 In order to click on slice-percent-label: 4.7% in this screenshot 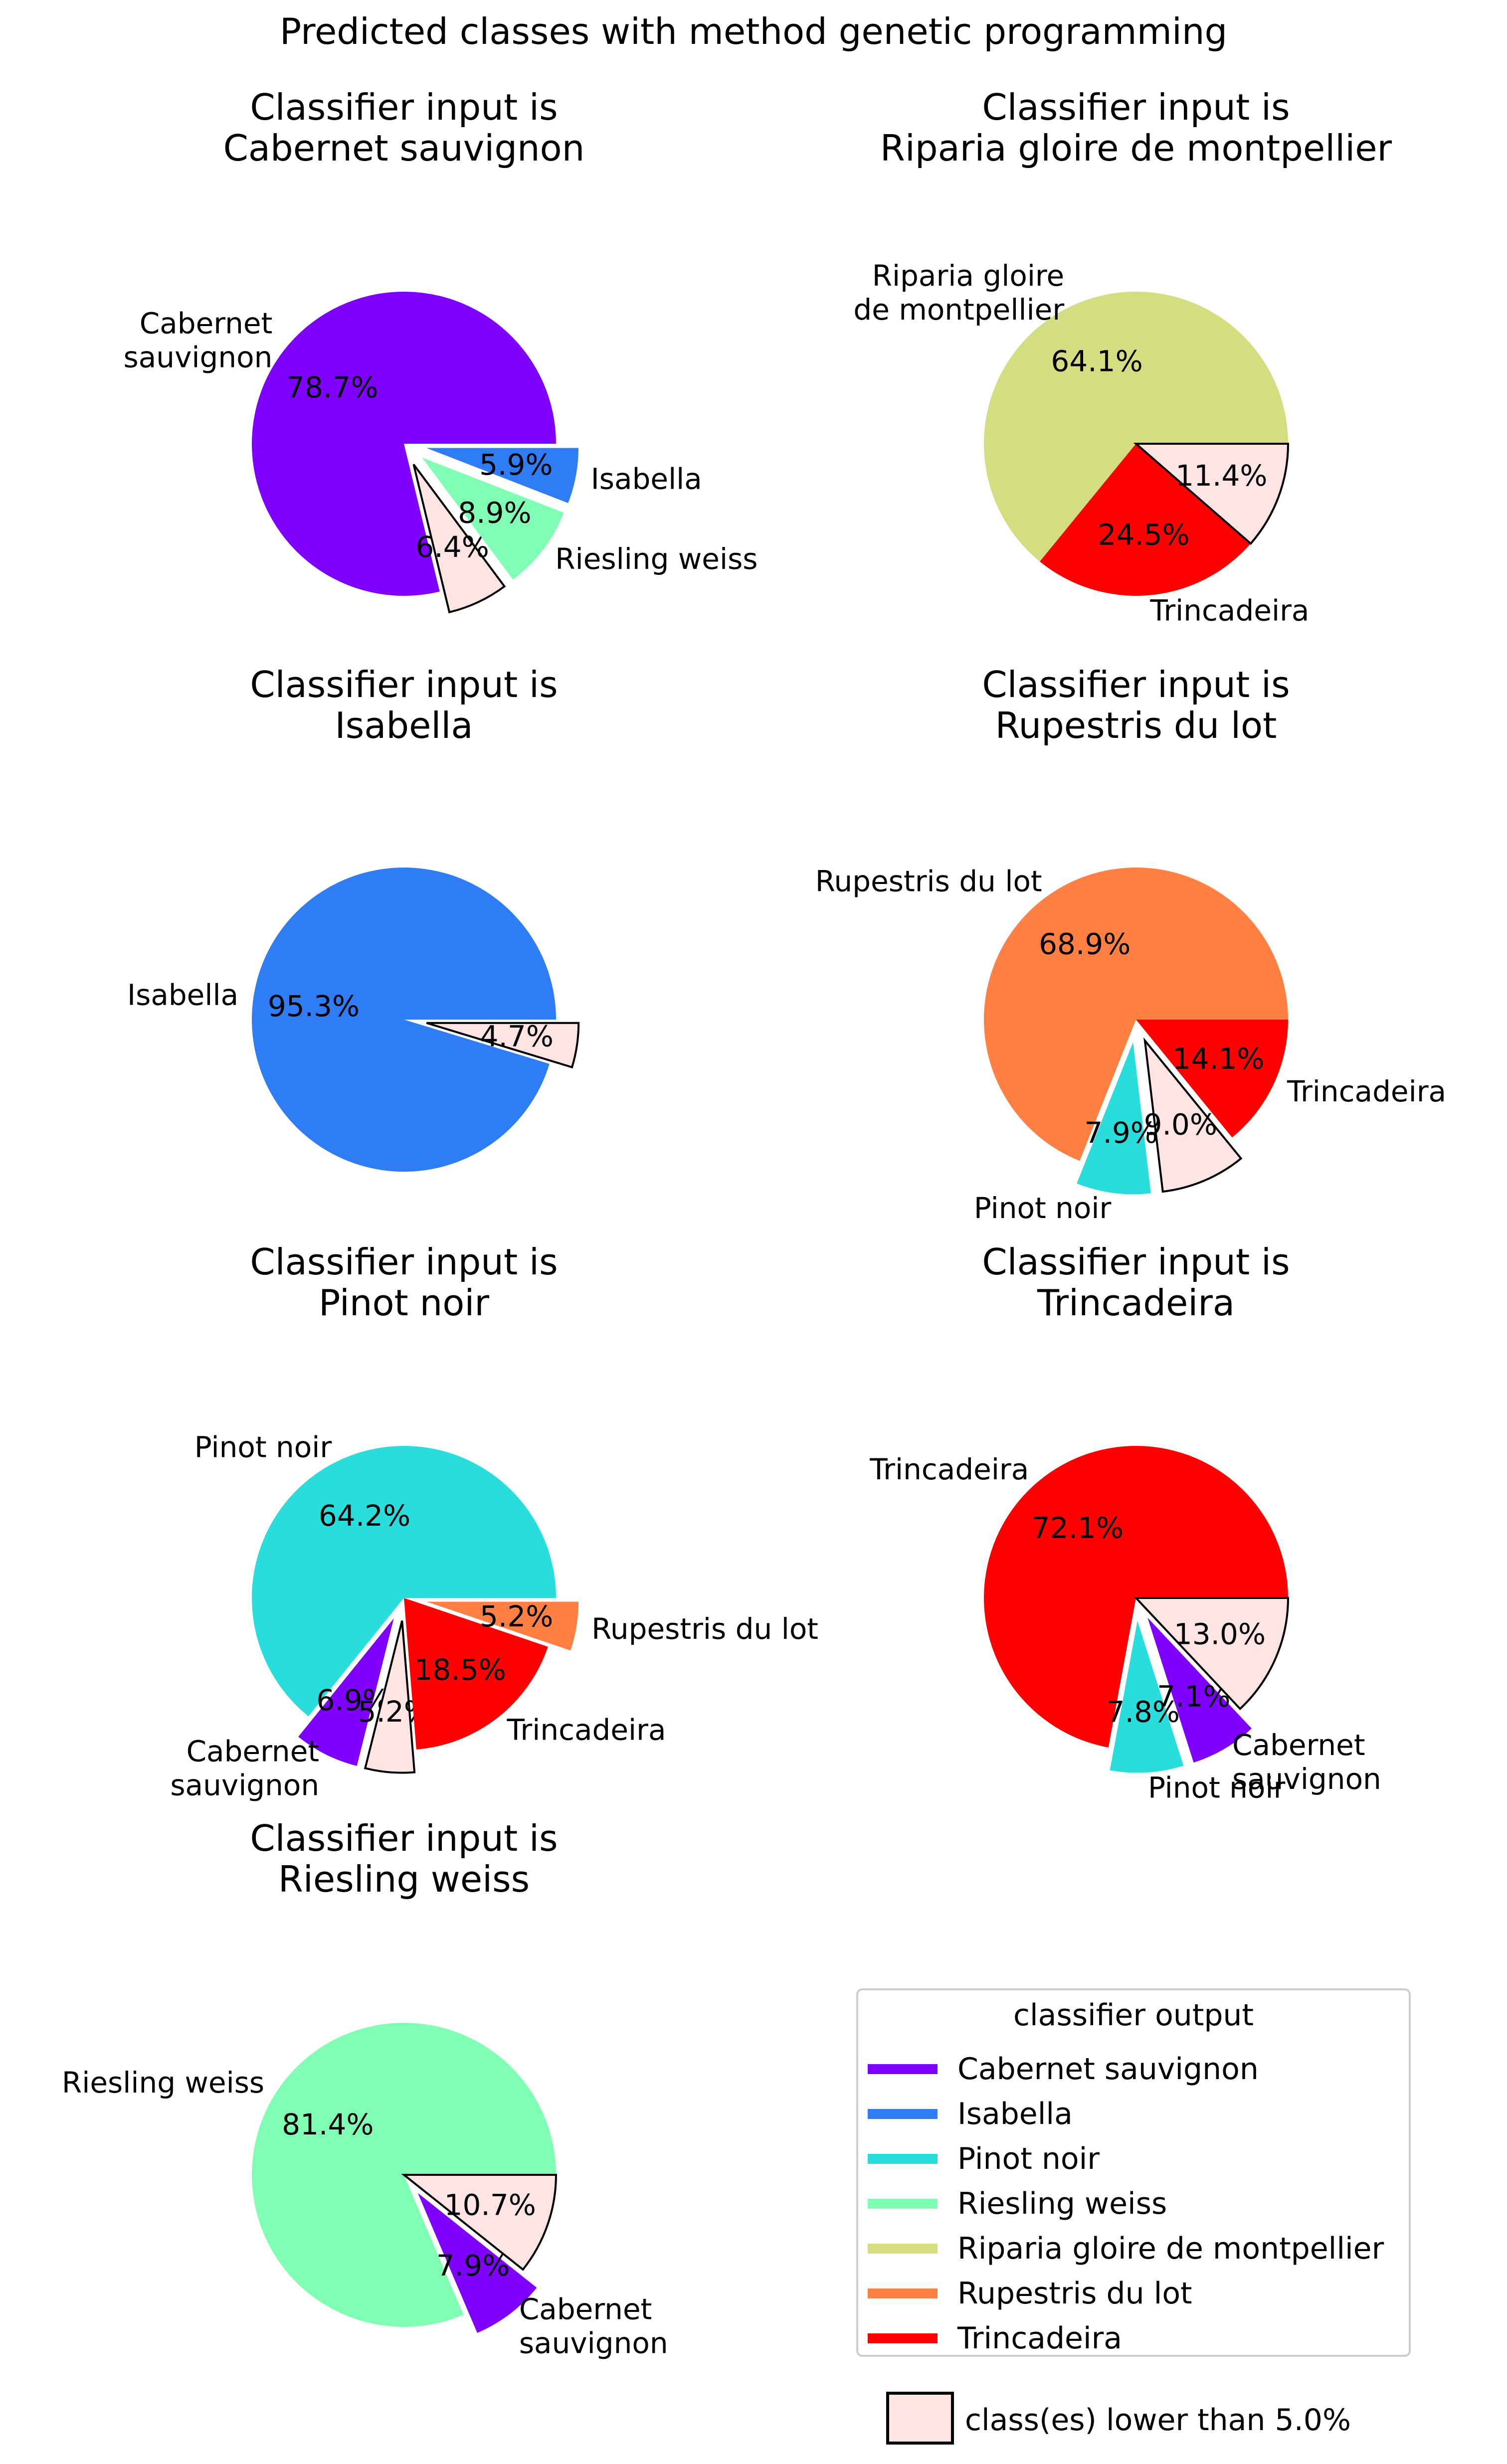, I will do `click(517, 1037)`.